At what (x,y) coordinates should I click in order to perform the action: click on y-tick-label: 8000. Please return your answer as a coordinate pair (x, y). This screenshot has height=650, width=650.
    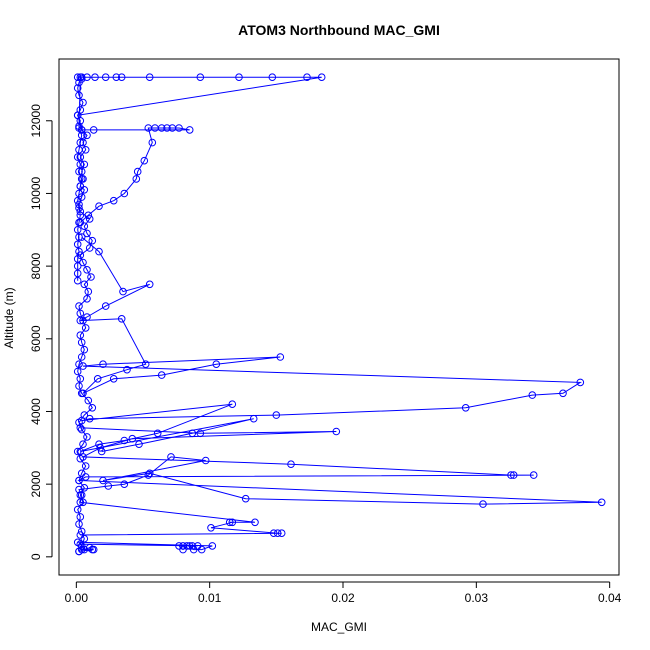
    Looking at the image, I should click on (36, 265).